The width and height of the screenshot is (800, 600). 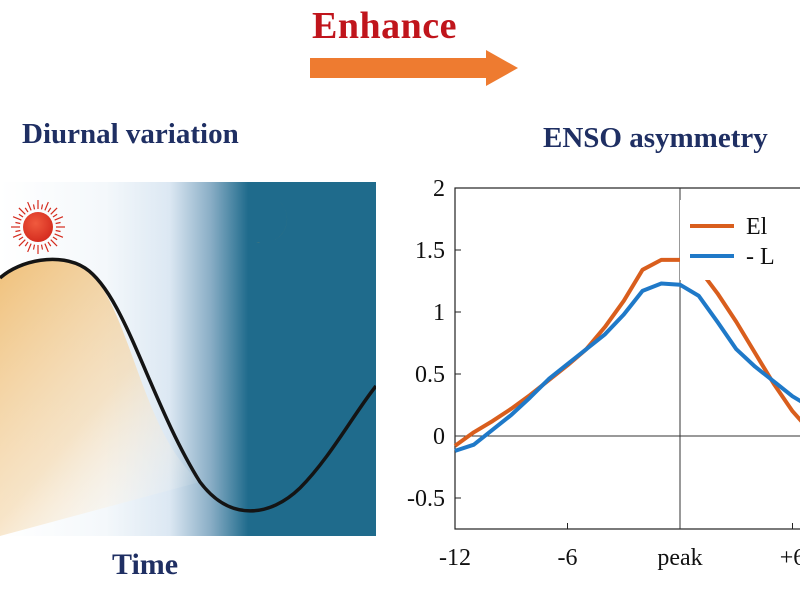 I want to click on right-arrow-icon, so click(x=414, y=68).